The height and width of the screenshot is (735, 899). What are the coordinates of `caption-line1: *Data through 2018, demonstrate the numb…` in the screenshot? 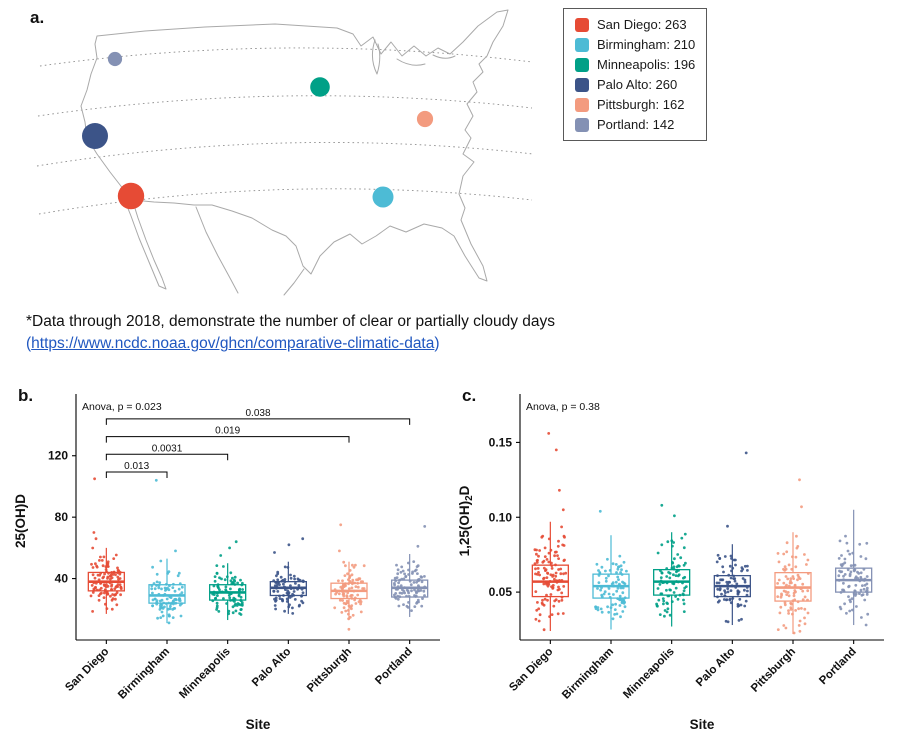 It's located at (291, 321).